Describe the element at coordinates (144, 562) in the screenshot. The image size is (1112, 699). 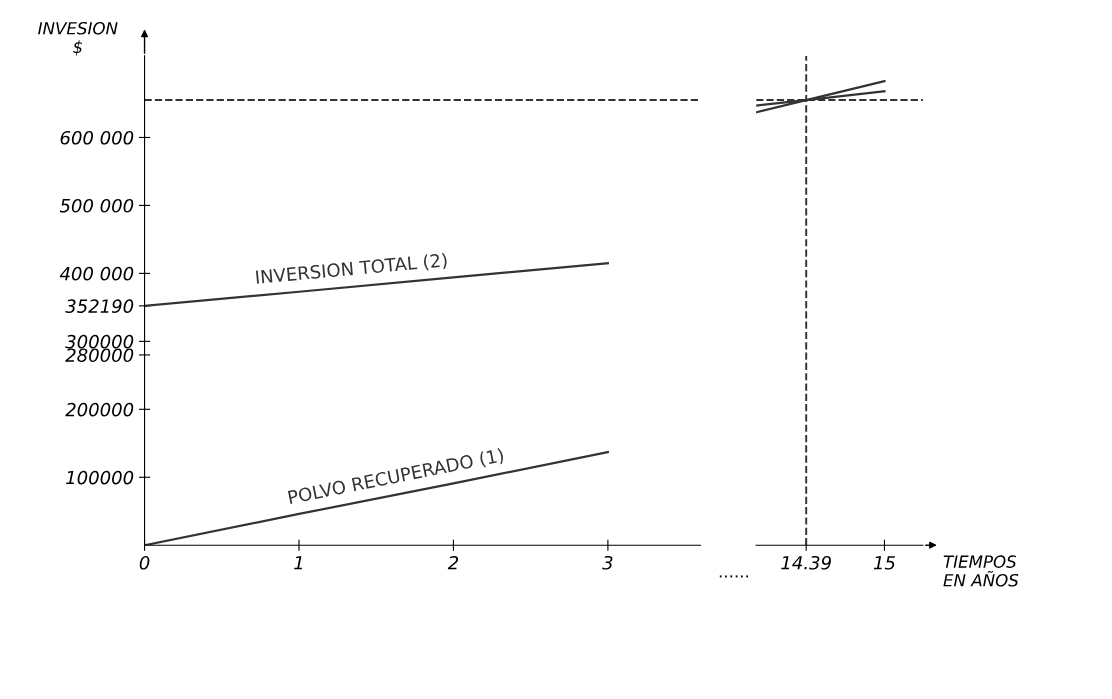
I see `x-tick-label: 0` at that location.